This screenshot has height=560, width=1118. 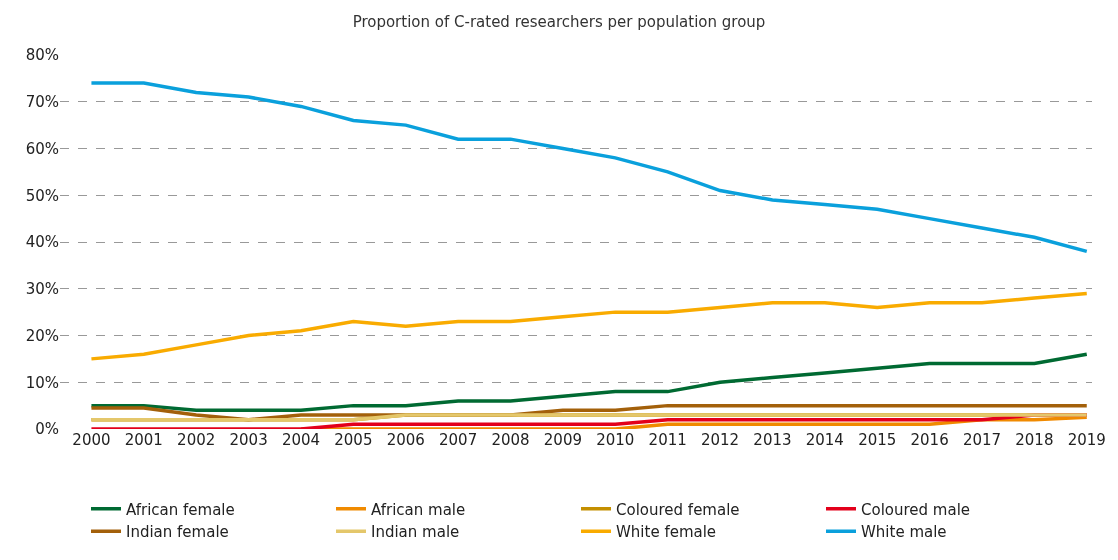 What do you see at coordinates (42, 102) in the screenshot?
I see `y-tick-label: 70%` at bounding box center [42, 102].